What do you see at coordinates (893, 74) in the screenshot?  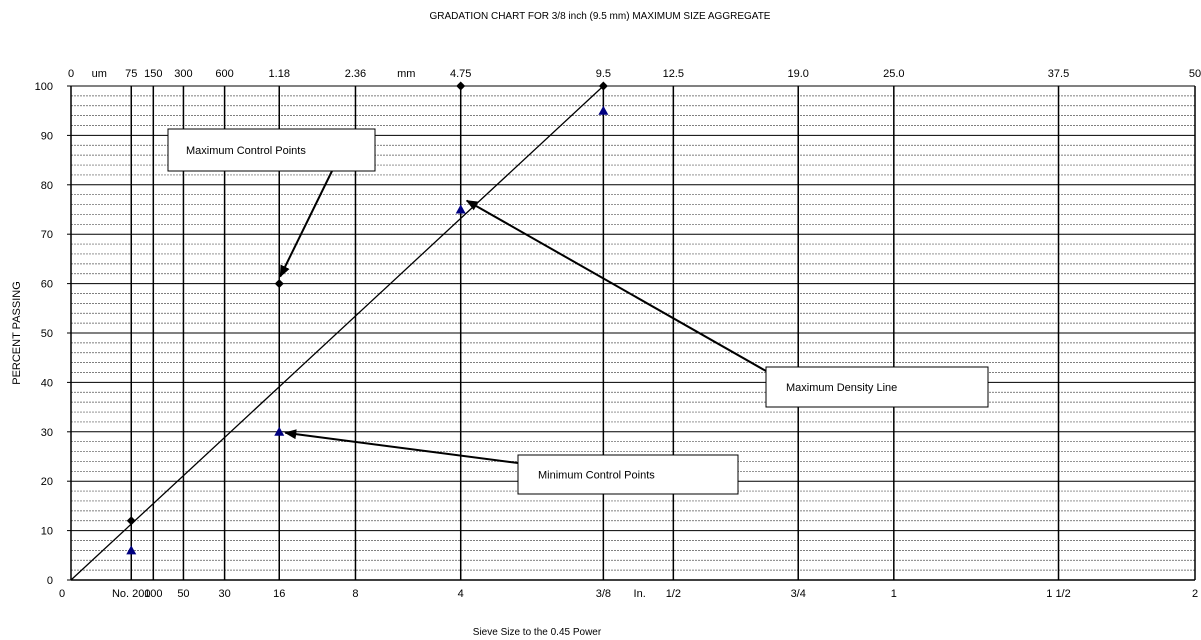 I see `top-tick-label: 25.0` at bounding box center [893, 74].